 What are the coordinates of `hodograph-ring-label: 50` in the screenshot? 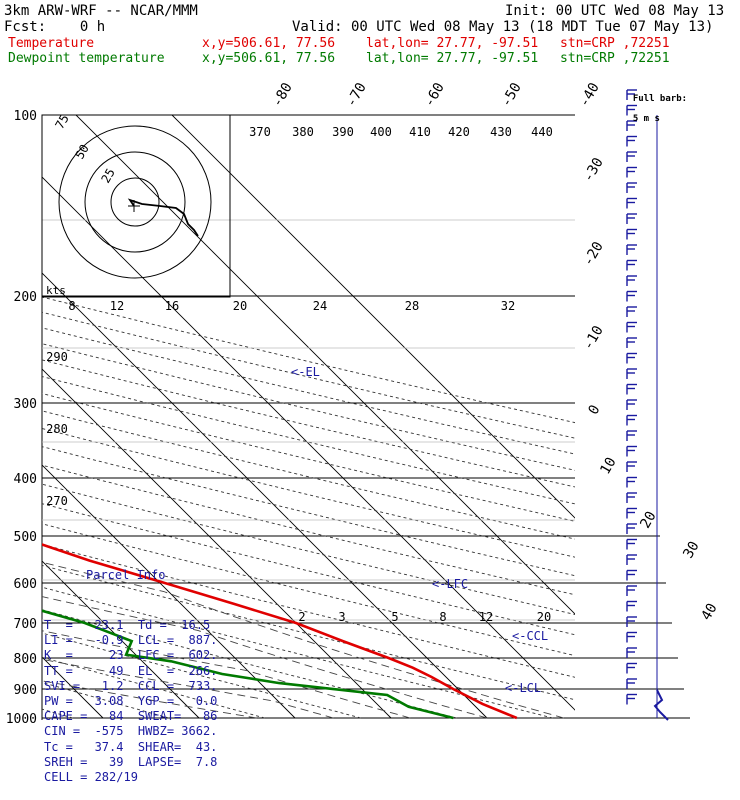 It's located at (81, 152).